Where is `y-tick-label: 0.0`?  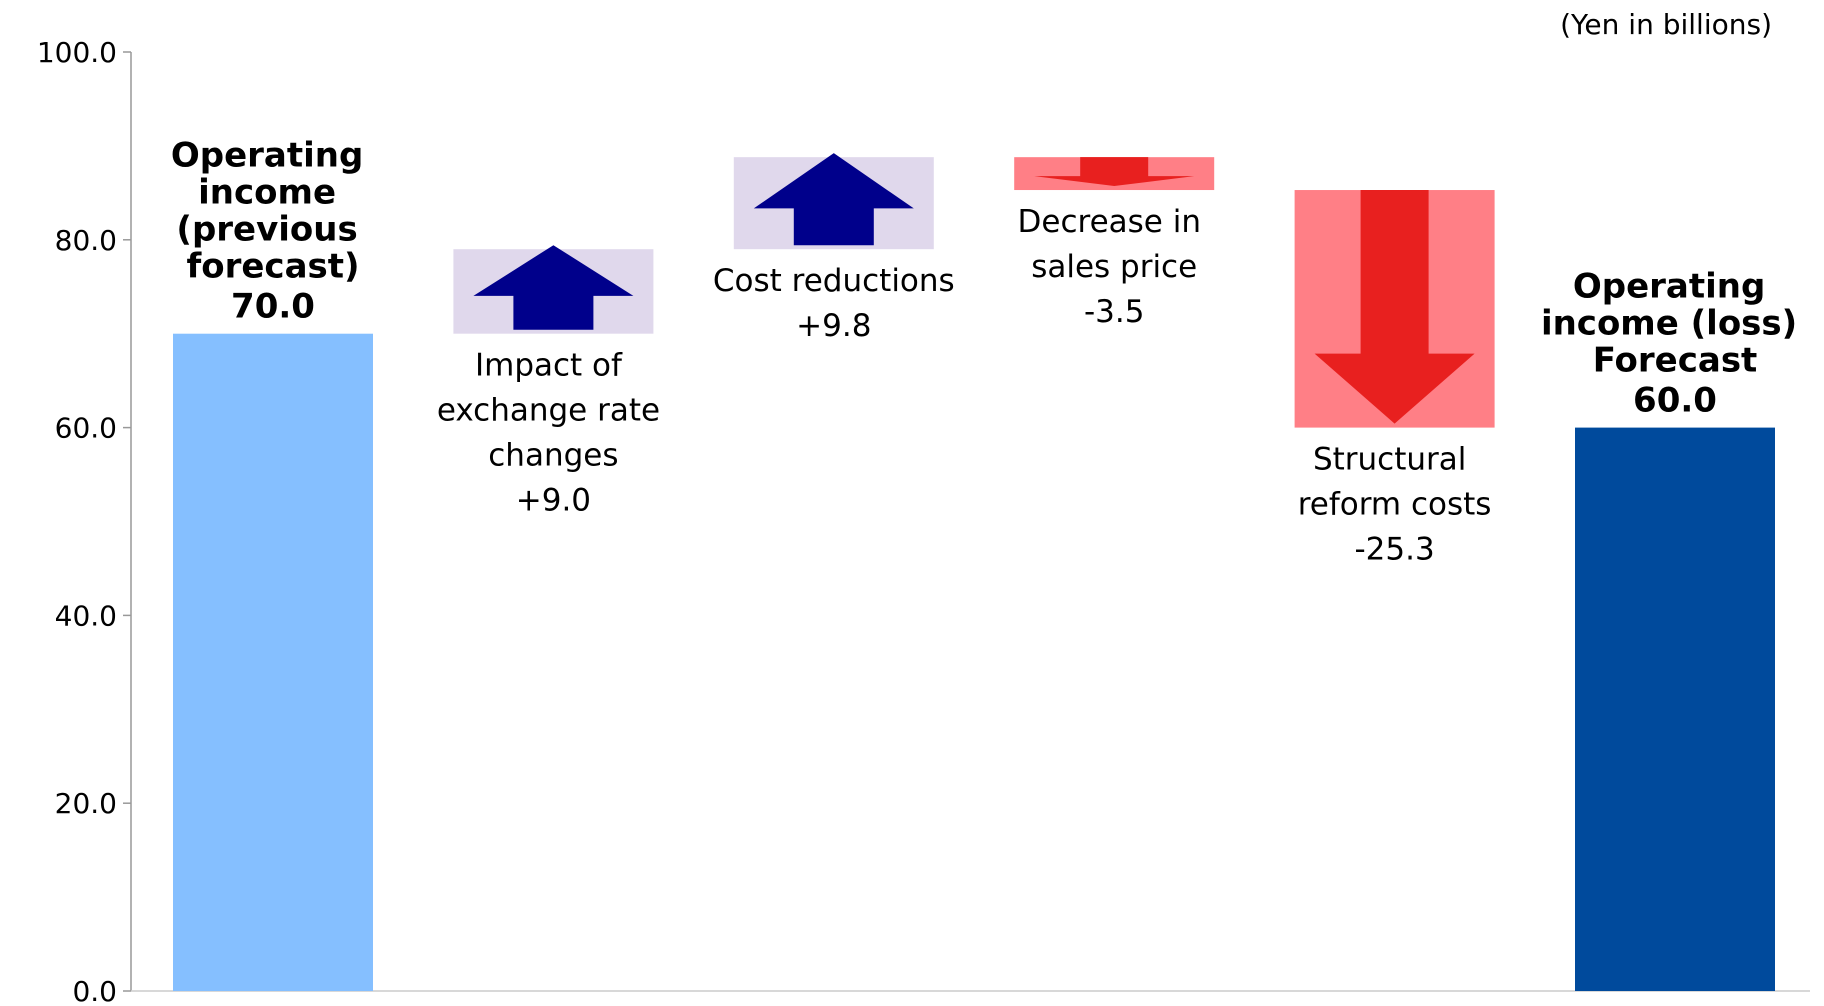
y-tick-label: 0.0 is located at coordinates (94, 990).